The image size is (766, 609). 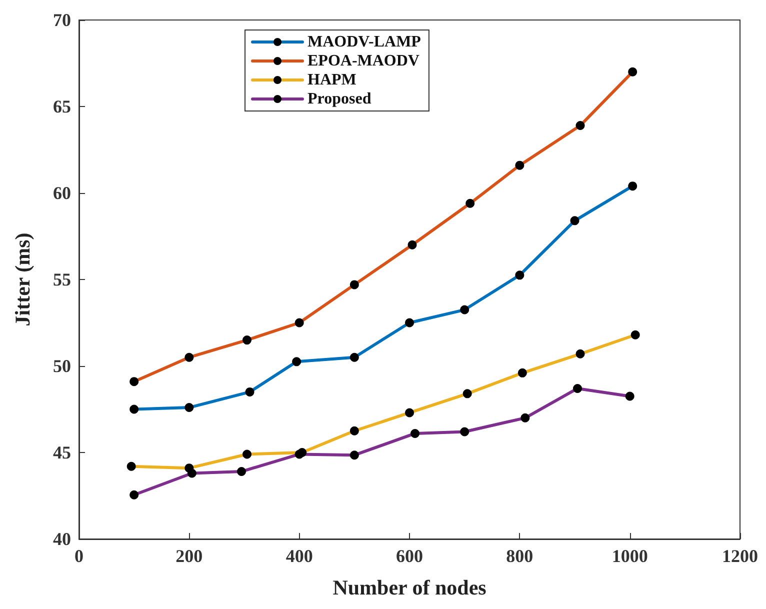 What do you see at coordinates (364, 61) in the screenshot?
I see `legend-label: EPOA-MAODV` at bounding box center [364, 61].